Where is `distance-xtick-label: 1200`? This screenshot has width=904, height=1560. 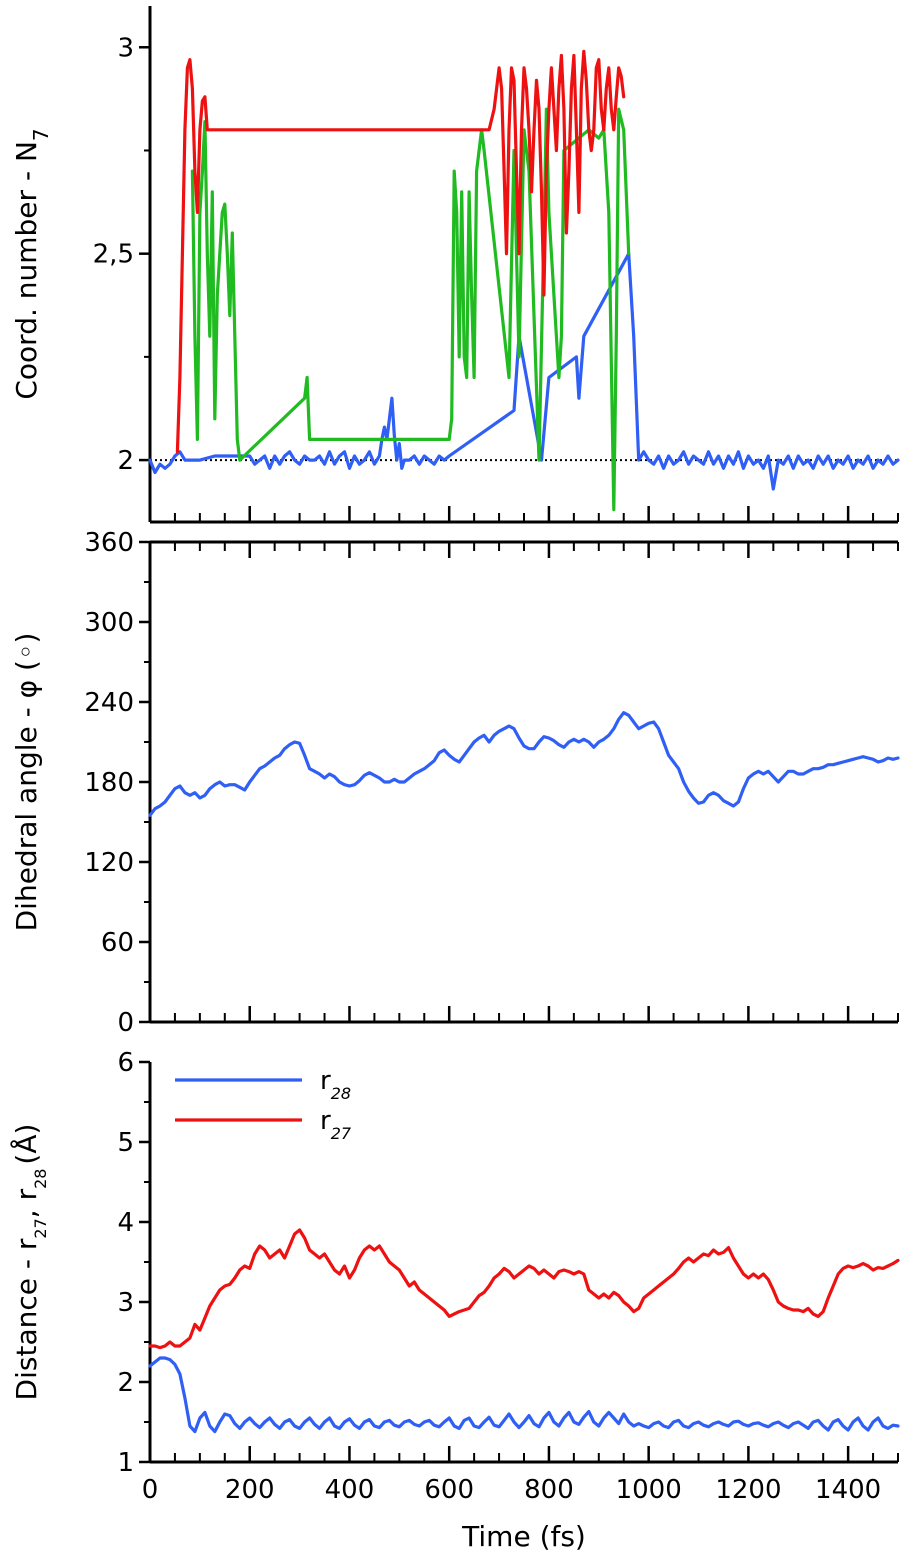
distance-xtick-label: 1200 is located at coordinates (748, 1490).